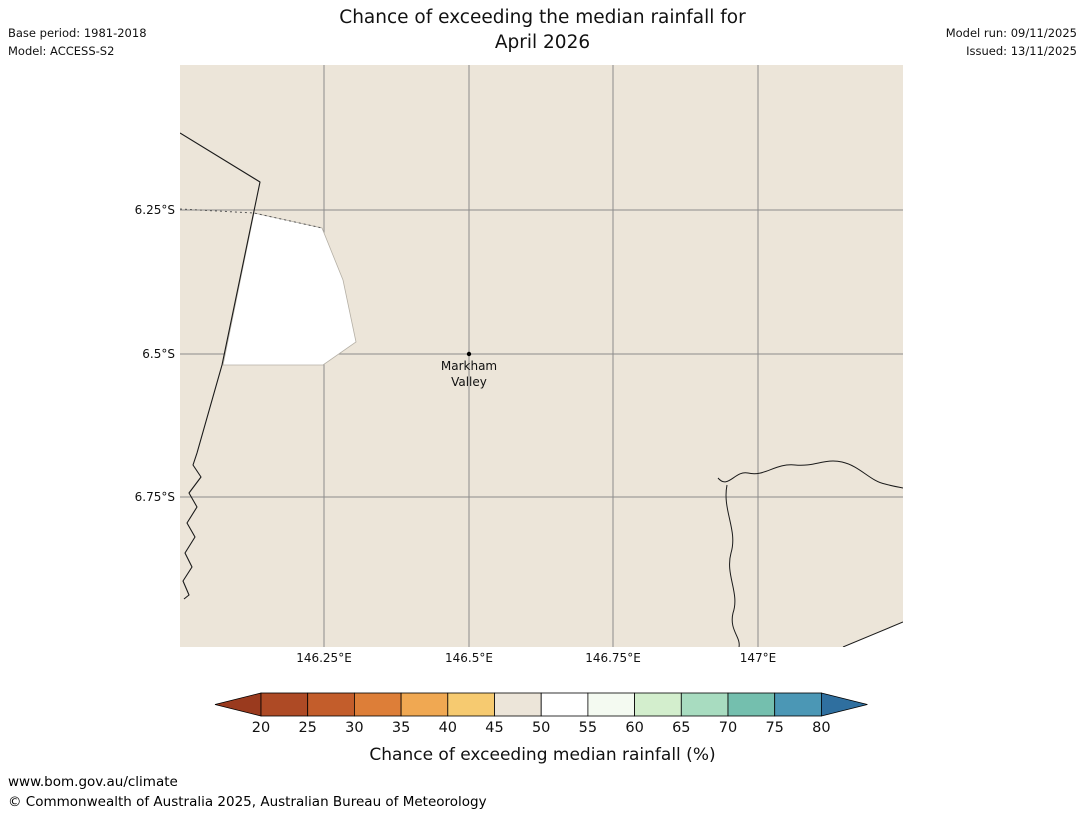 The width and height of the screenshot is (1085, 816). What do you see at coordinates (1021, 51) in the screenshot?
I see `issued-text: Issued: 13/11/2025` at bounding box center [1021, 51].